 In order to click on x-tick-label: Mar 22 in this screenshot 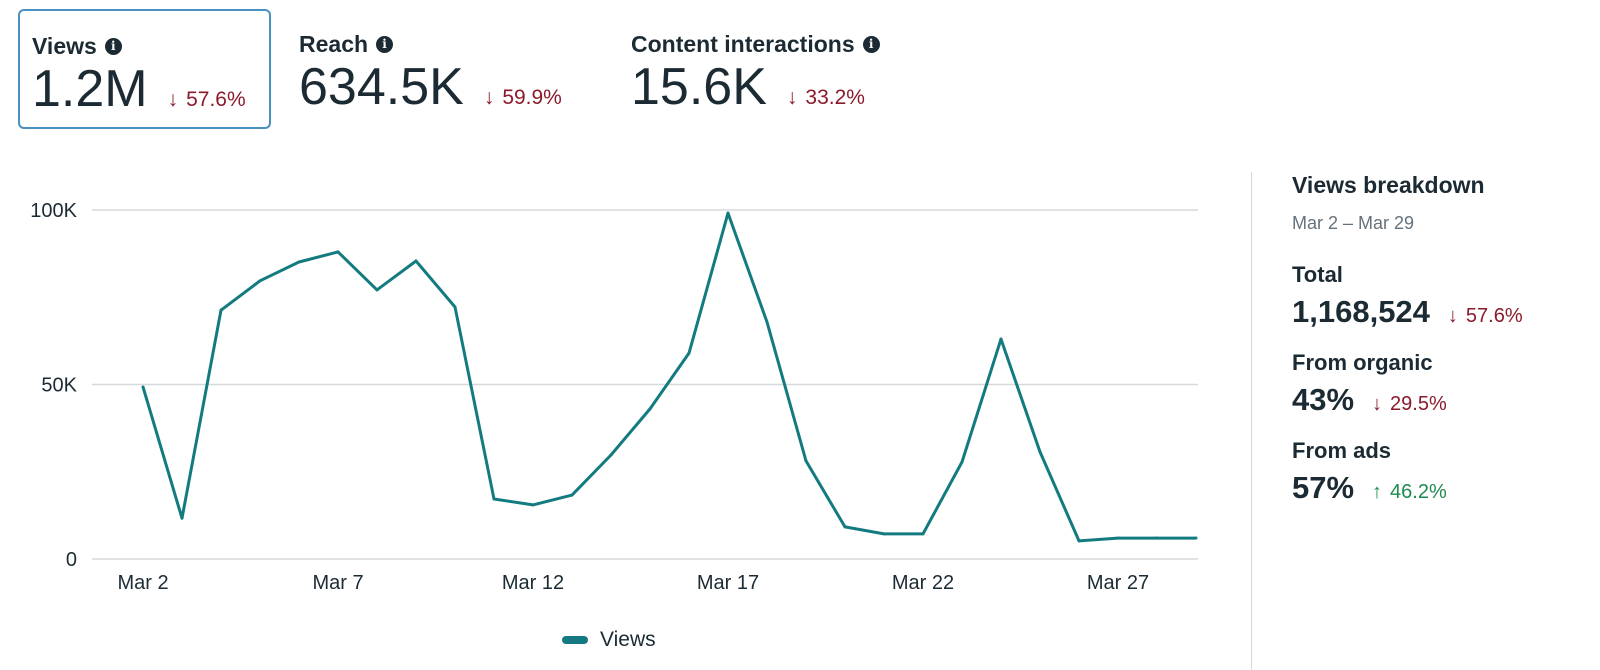, I will do `click(923, 583)`.